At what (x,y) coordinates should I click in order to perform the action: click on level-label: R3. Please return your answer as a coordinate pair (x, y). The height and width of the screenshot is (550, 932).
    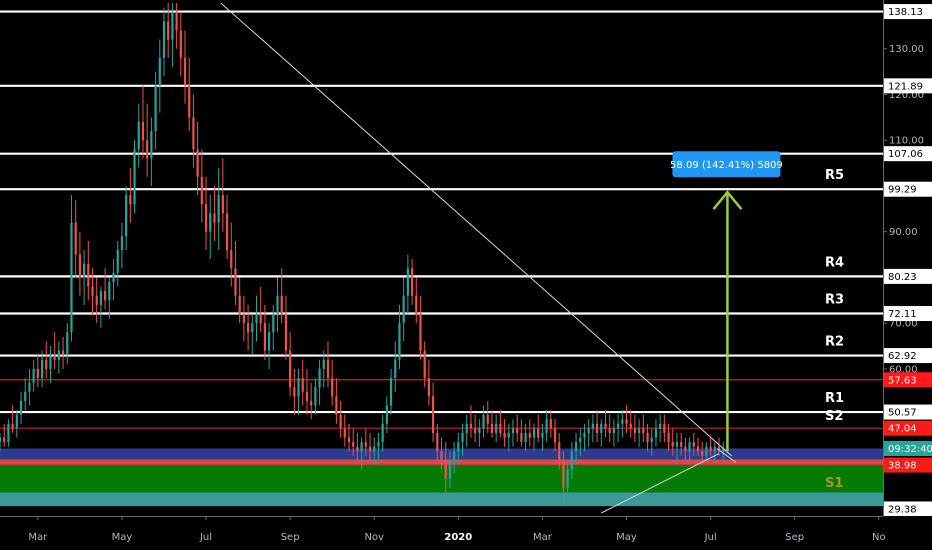
    Looking at the image, I should click on (834, 300).